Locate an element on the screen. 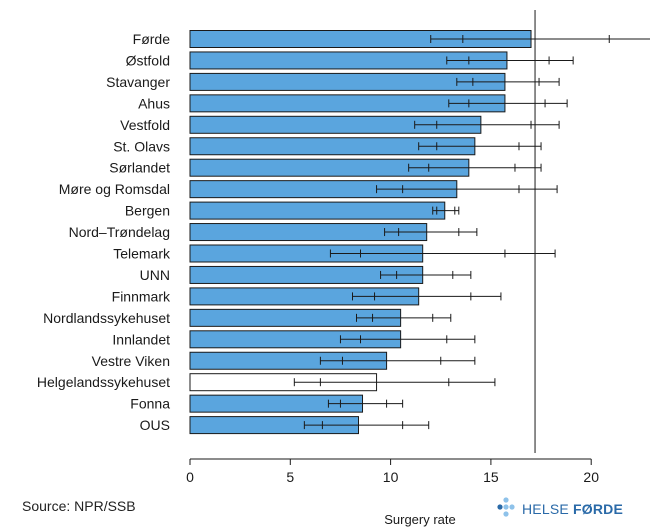 Image resolution: width=650 pixels, height=527 pixels. category-label: Telemark is located at coordinates (142, 254).